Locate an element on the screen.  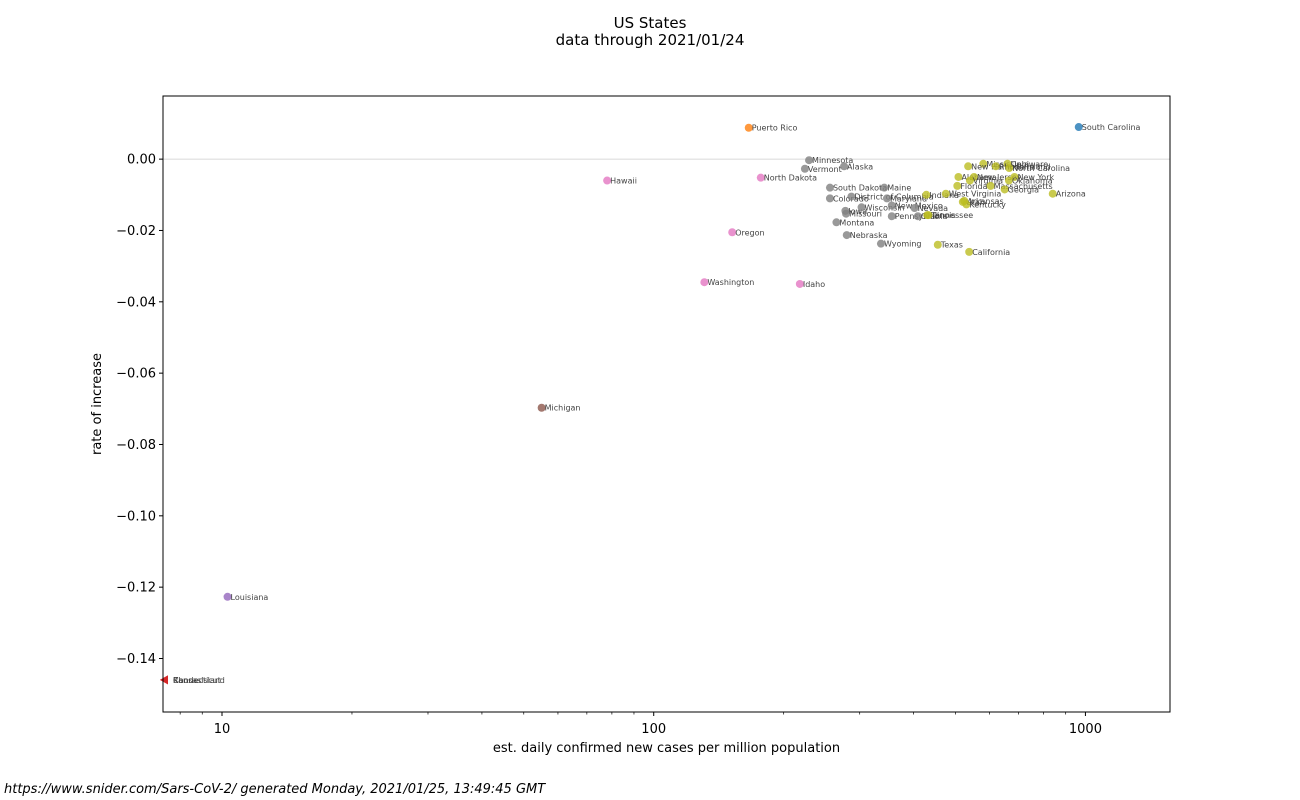
point-label: Oklahoma is located at coordinates (1032, 181).